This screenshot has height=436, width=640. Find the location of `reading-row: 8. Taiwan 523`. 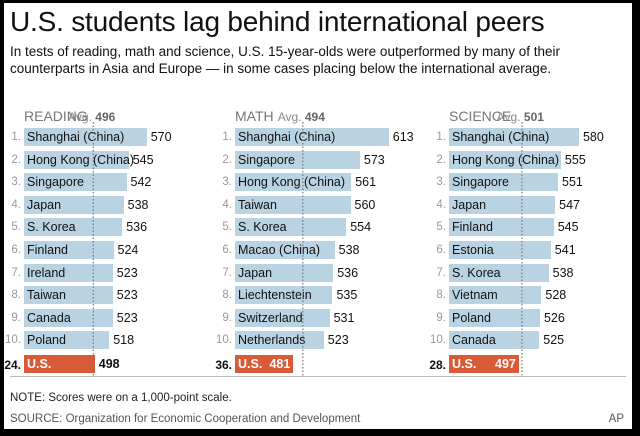

reading-row: 8. Taiwan 523 is located at coordinates (104, 295).